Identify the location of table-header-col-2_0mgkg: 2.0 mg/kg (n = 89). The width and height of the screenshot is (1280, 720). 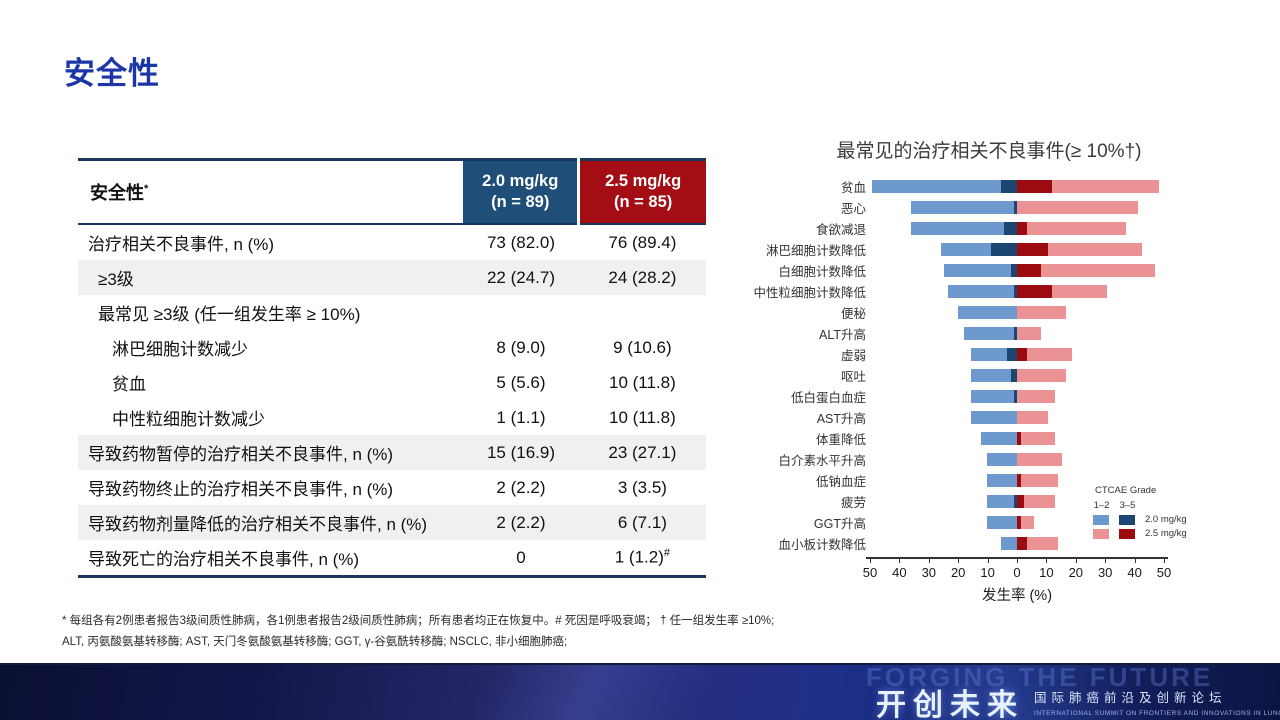
(521, 191).